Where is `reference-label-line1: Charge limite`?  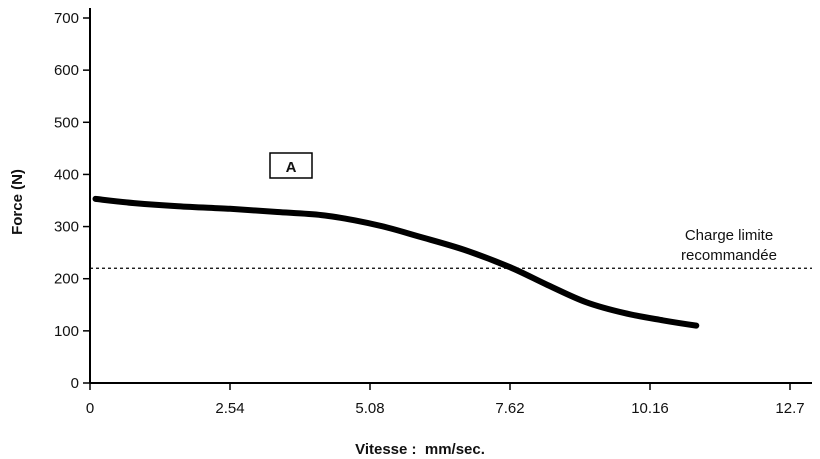 reference-label-line1: Charge limite is located at coordinates (729, 235).